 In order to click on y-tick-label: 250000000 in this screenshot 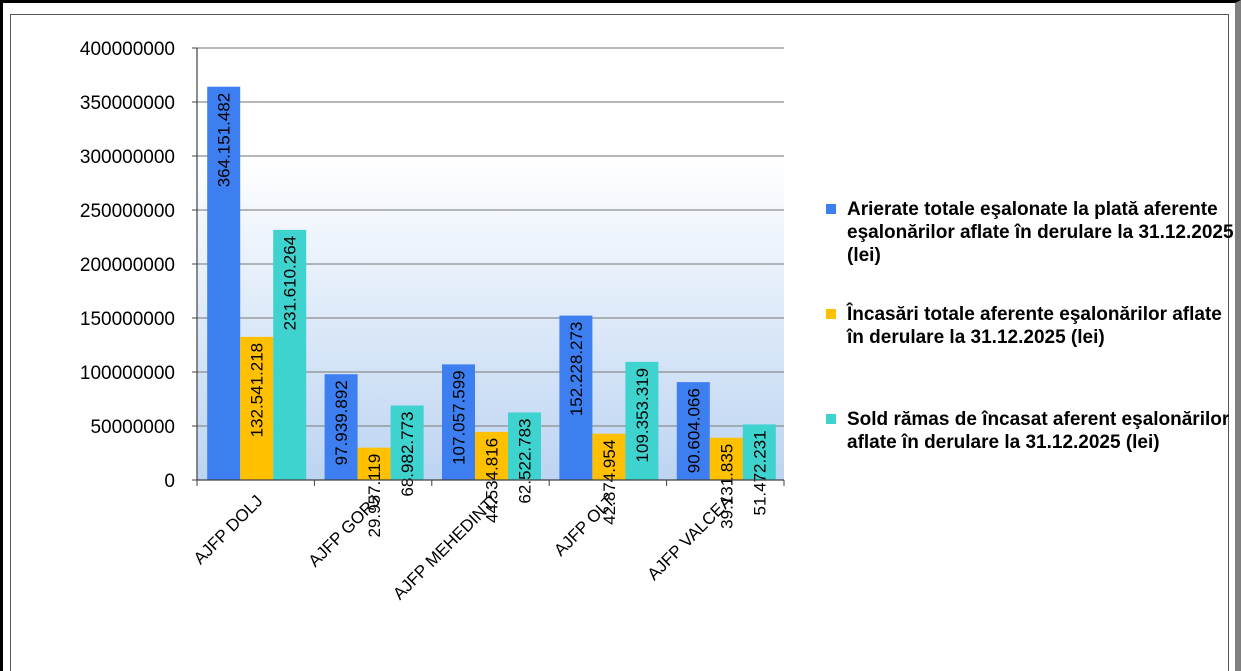, I will do `click(127, 211)`.